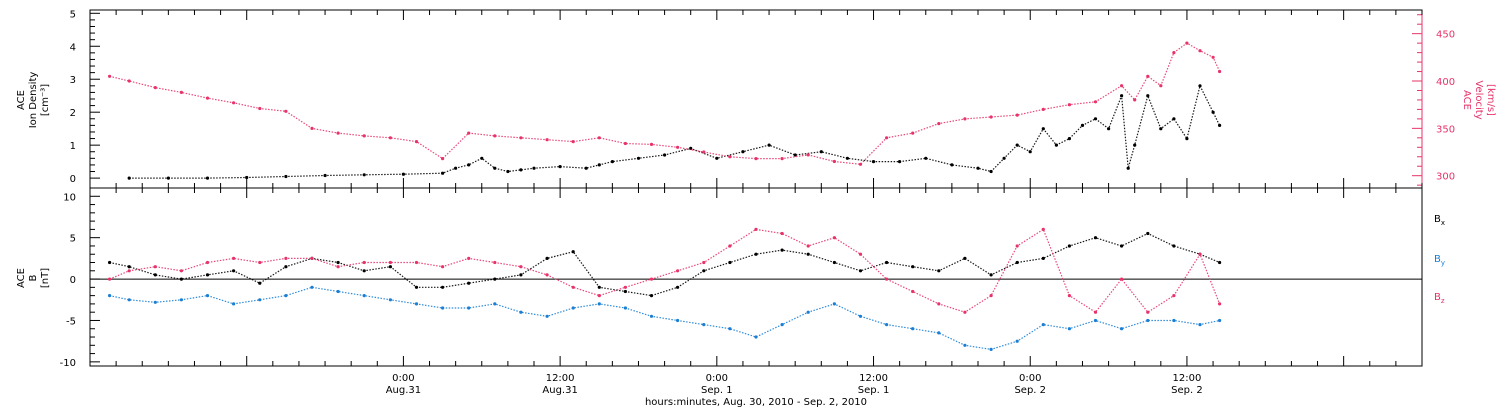 The image size is (1500, 410). Describe the element at coordinates (73, 239) in the screenshot. I see `b-tick-label: 5` at that location.